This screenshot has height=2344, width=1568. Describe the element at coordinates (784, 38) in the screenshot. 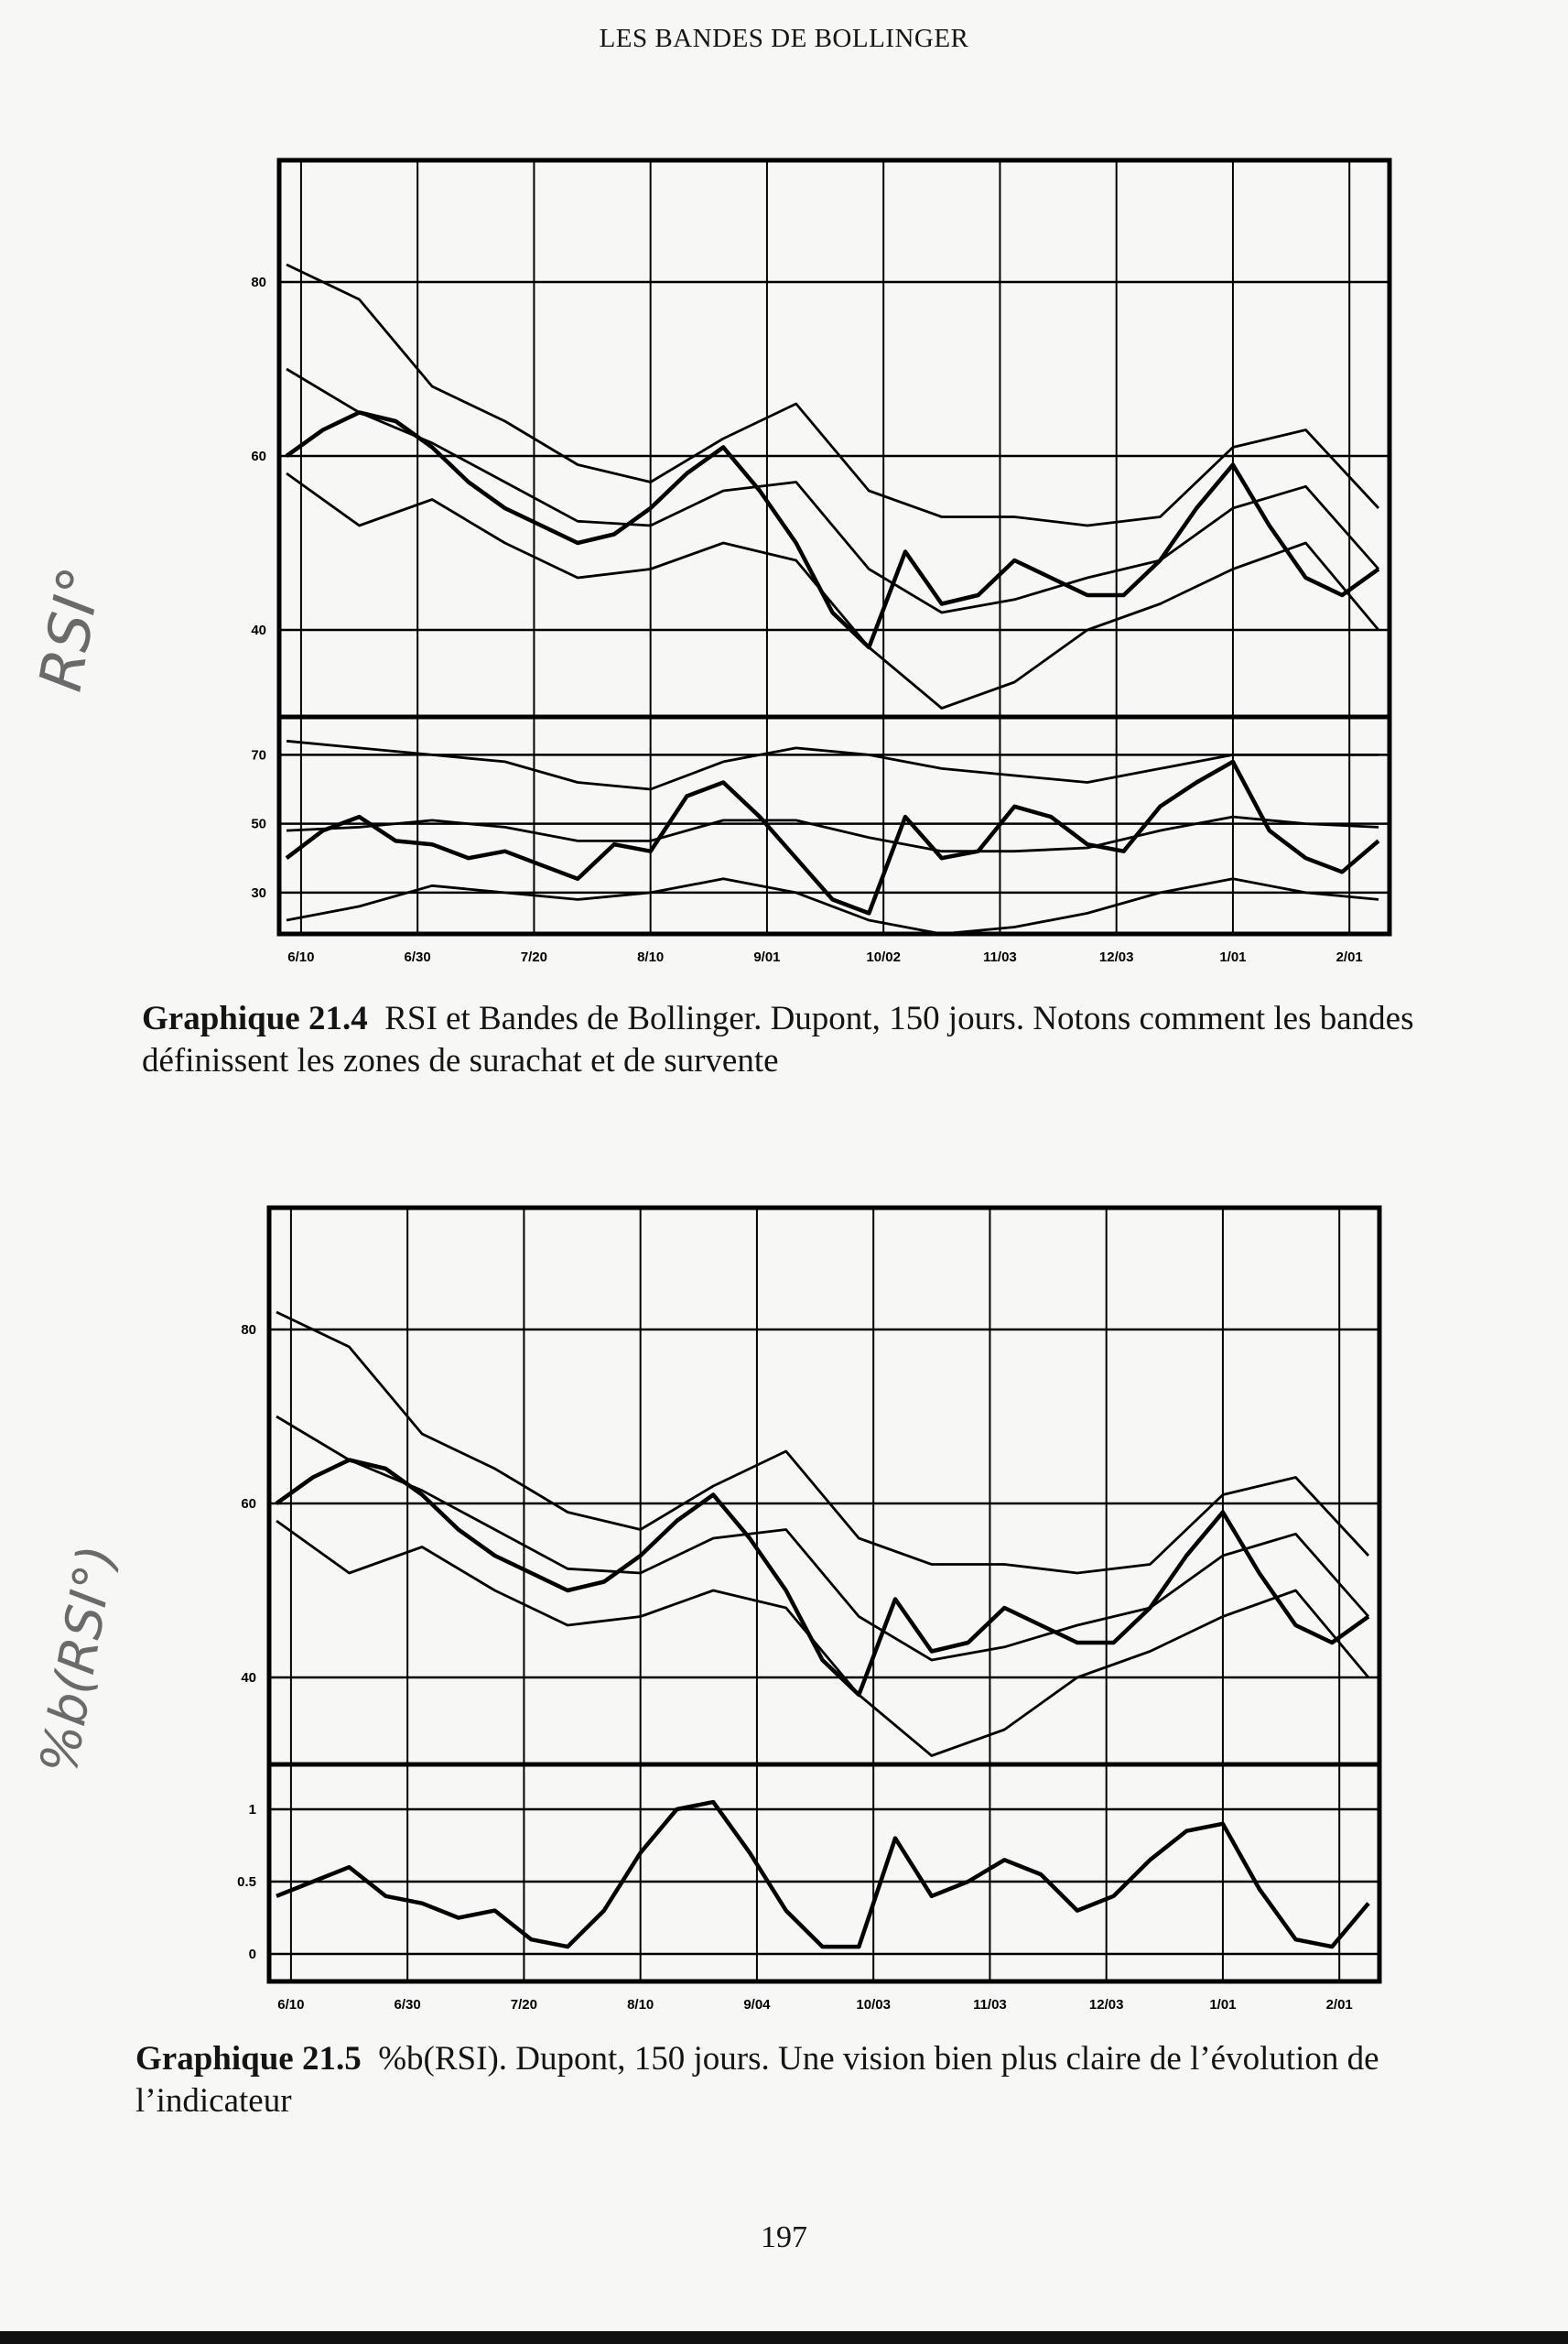

I see `running-head: LES BANDES DE BOLLINGER` at that location.